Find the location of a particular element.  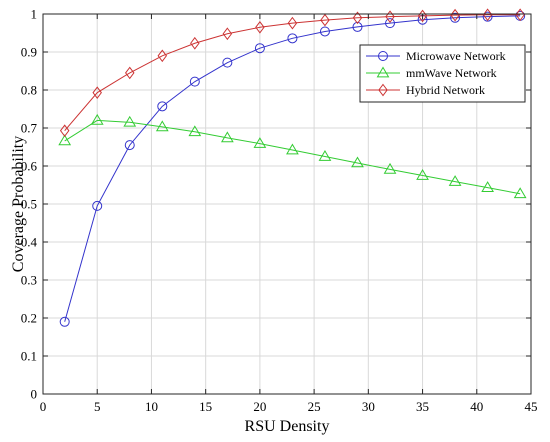

y-tick-label: 0.2 is located at coordinates (29, 318).